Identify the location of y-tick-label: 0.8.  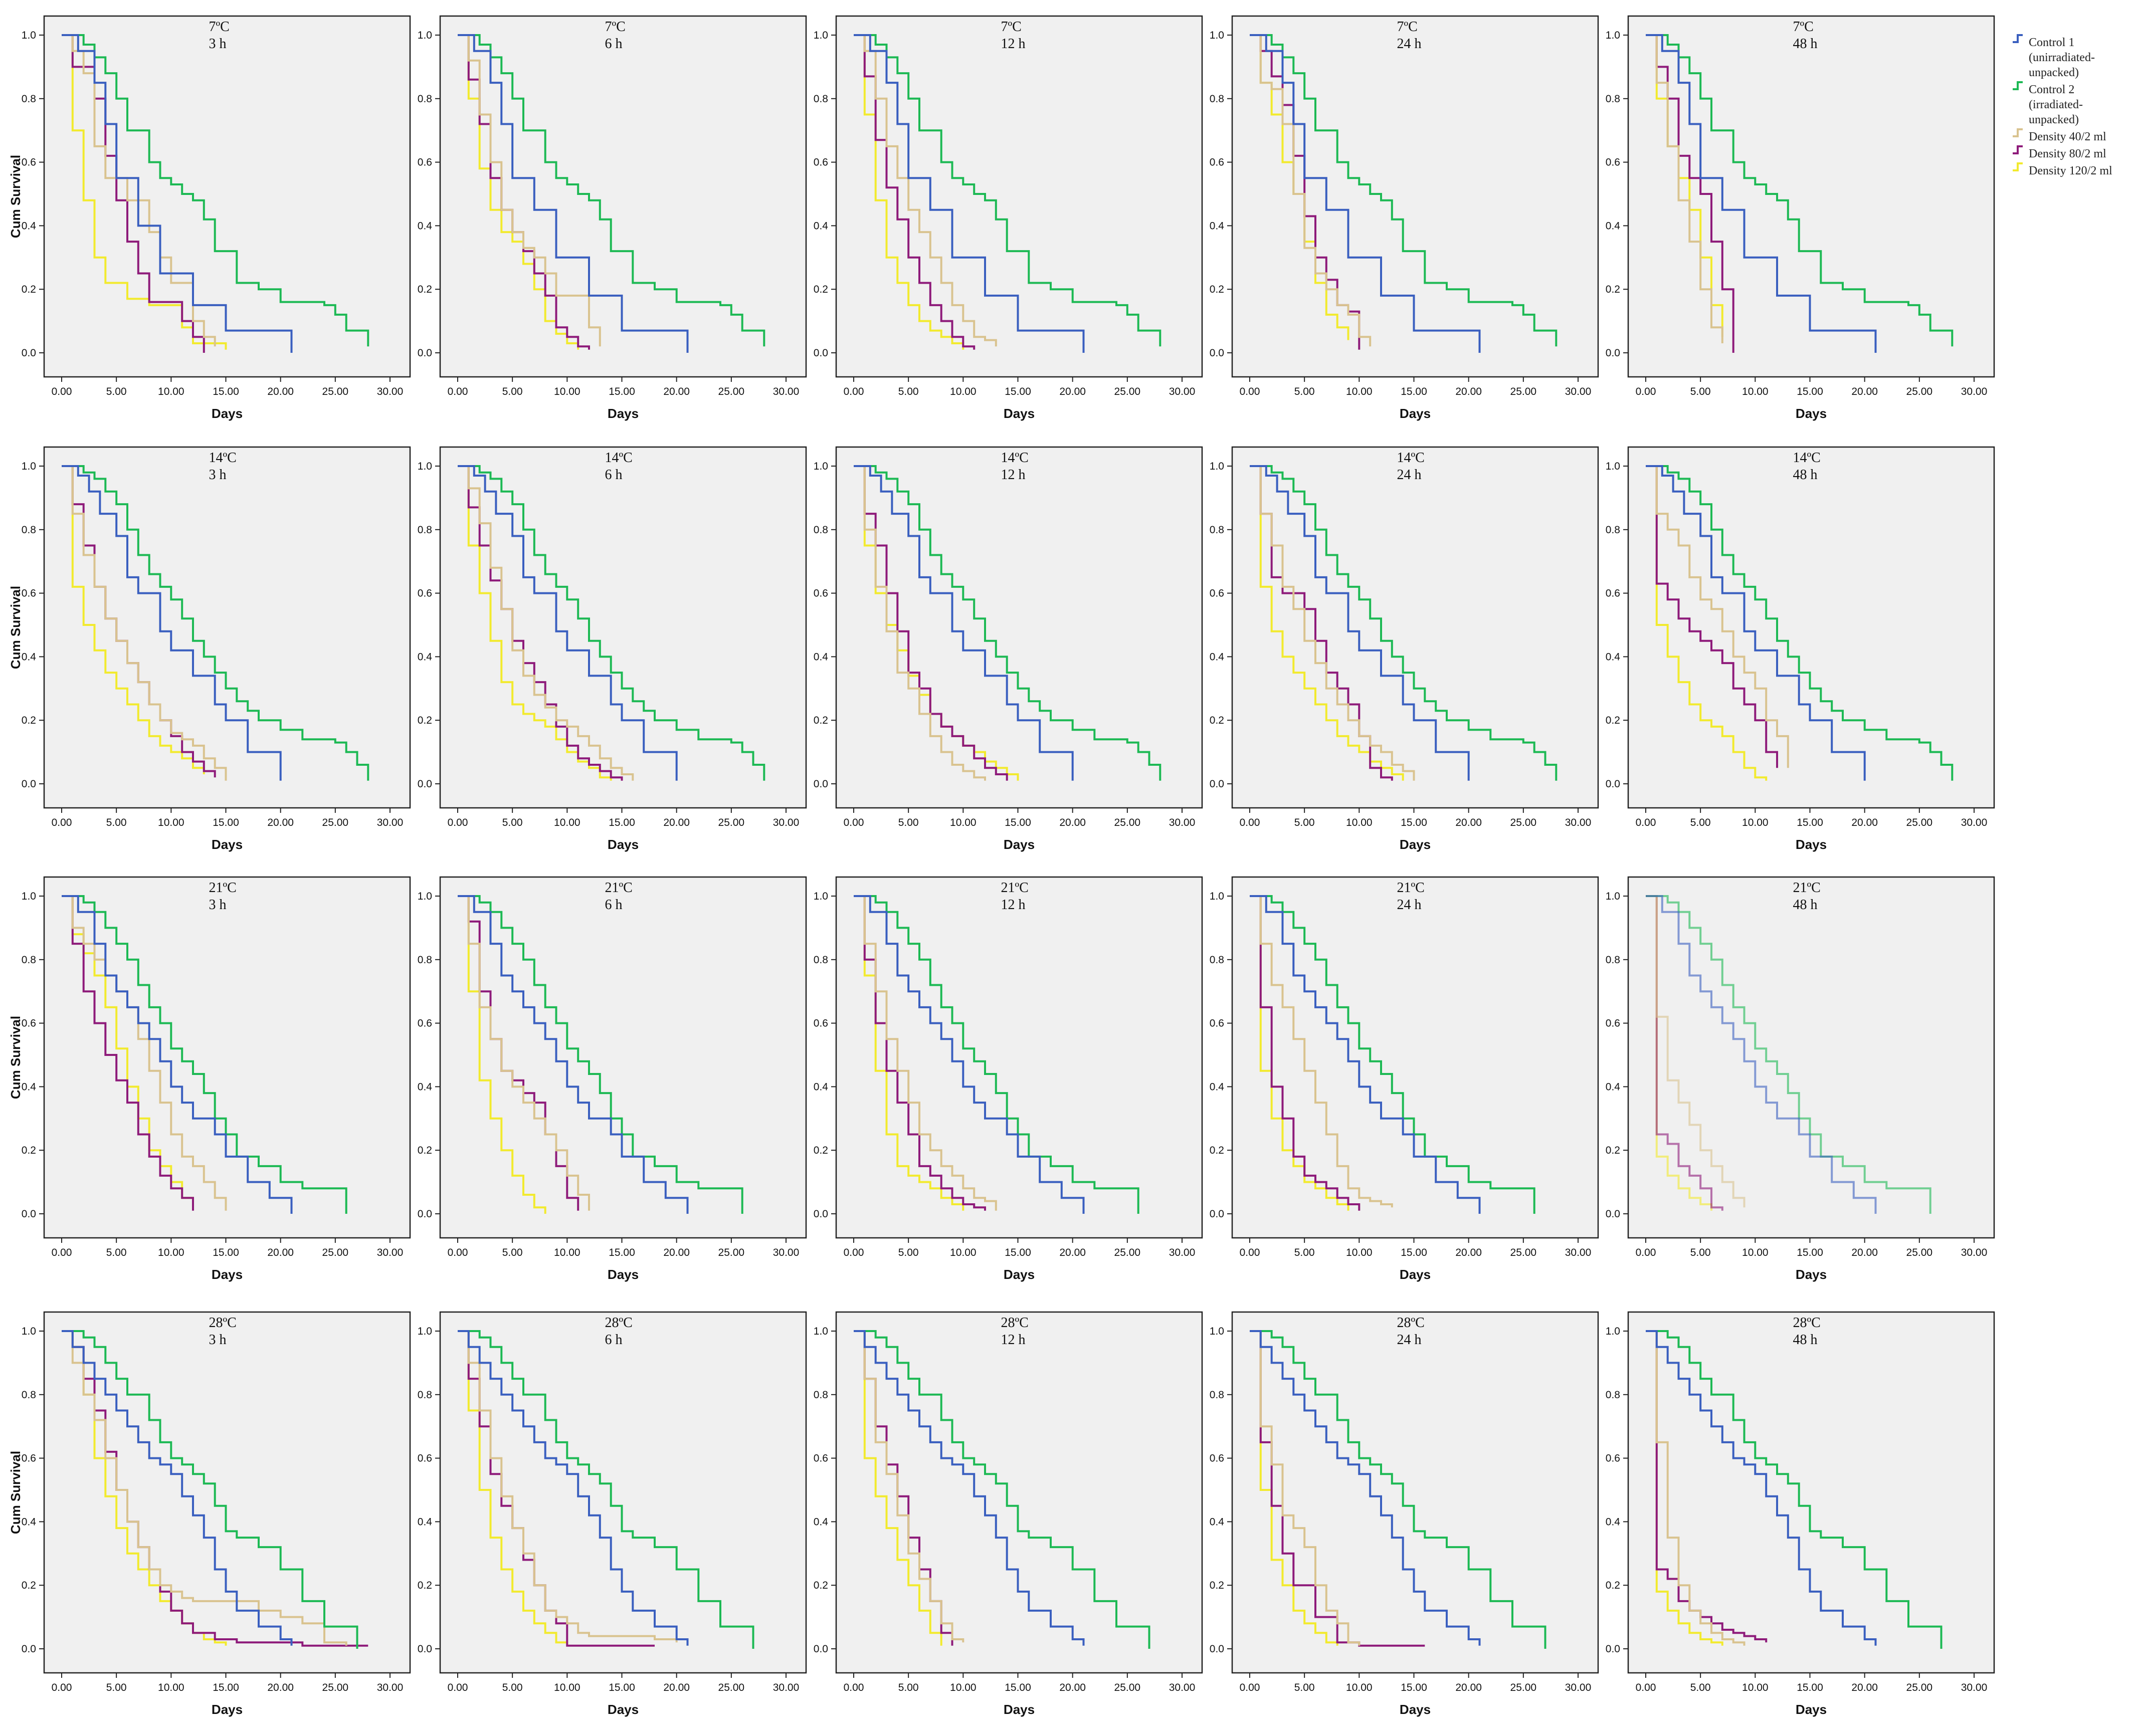
(1613, 530).